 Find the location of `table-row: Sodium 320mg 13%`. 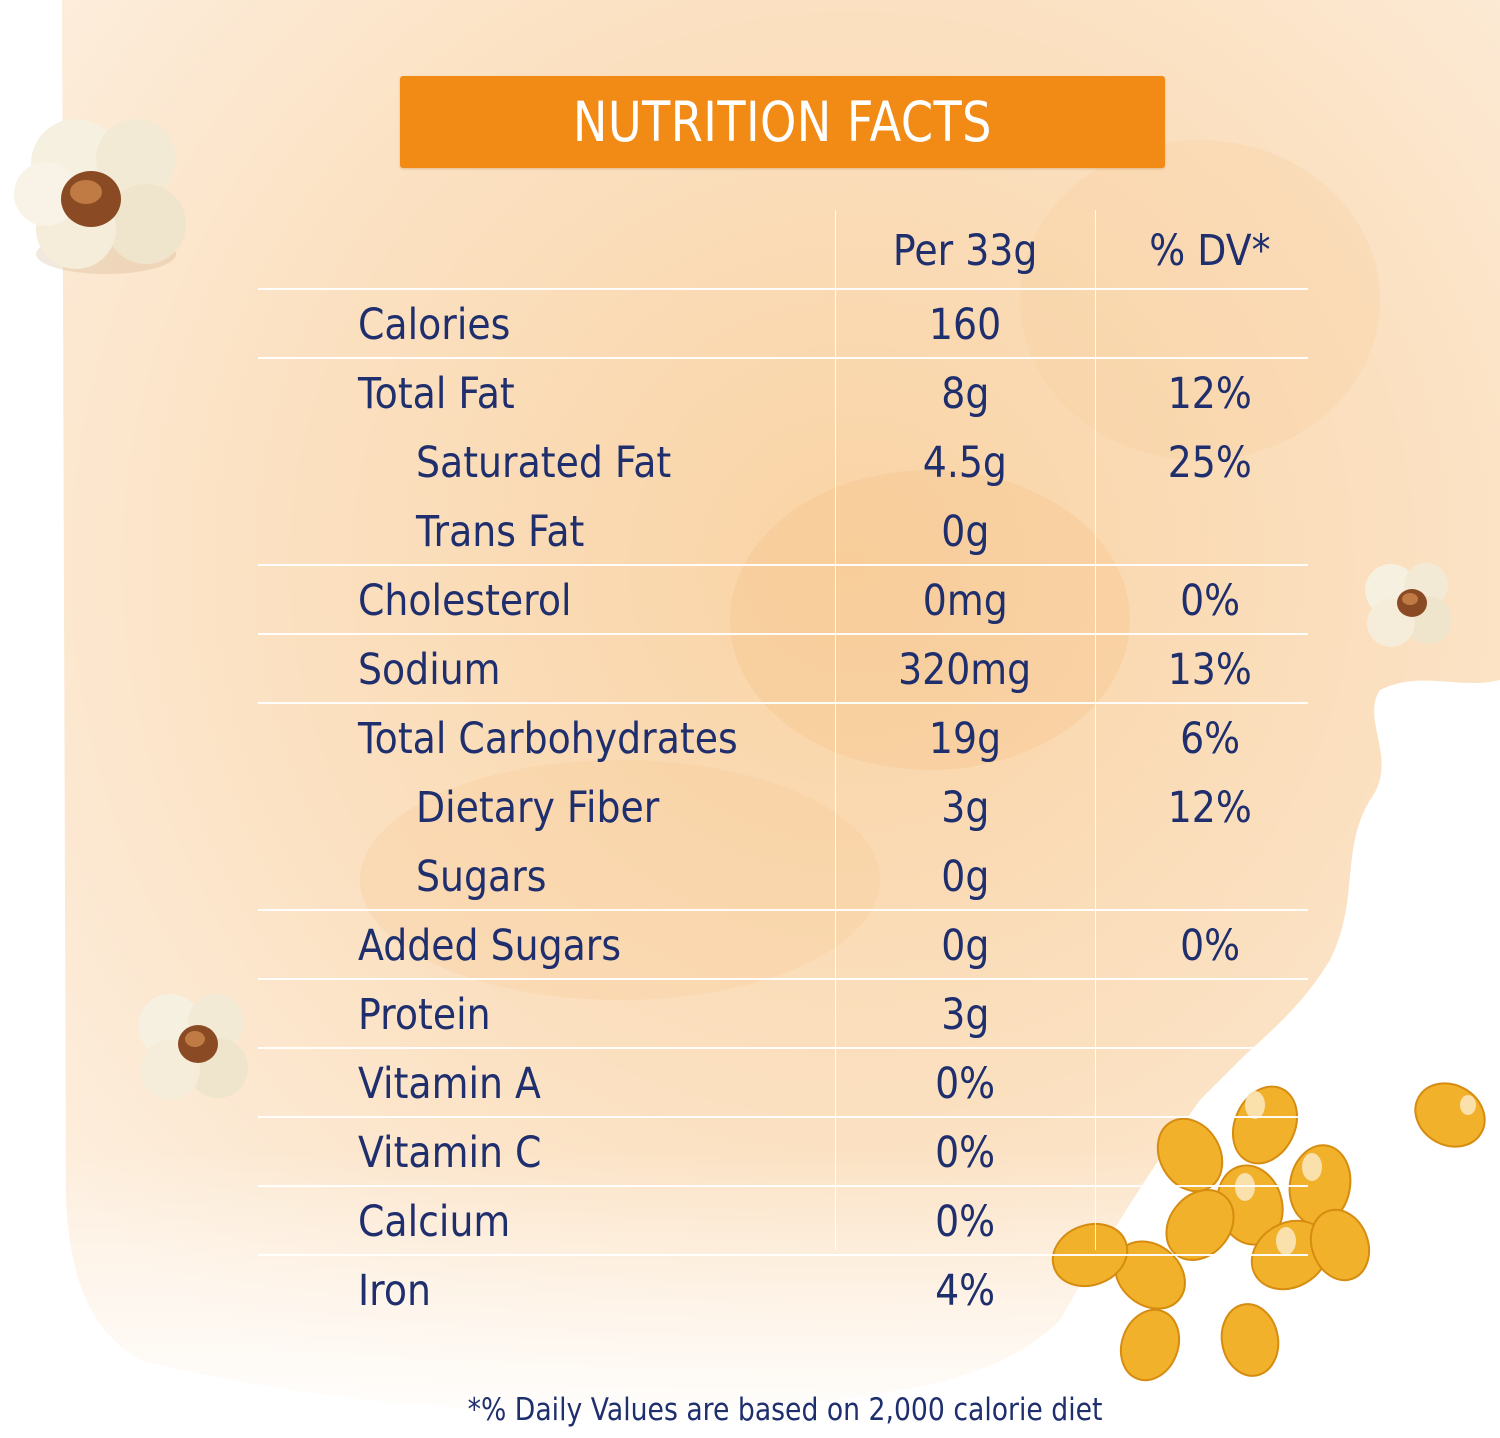

table-row: Sodium 320mg 13% is located at coordinates (783, 669).